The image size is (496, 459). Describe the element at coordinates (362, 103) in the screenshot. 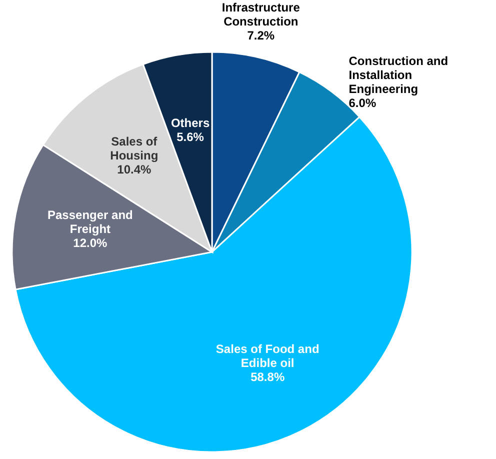

I see `data-label: 6.0%` at that location.